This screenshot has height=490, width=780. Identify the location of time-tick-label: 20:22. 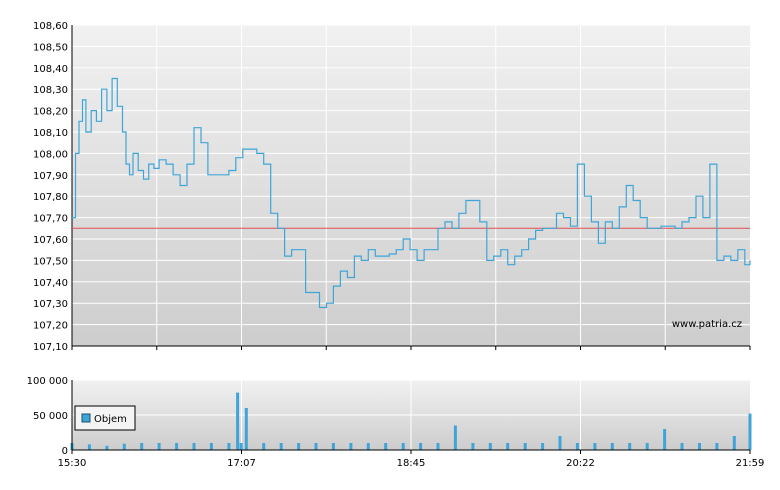
(580, 463).